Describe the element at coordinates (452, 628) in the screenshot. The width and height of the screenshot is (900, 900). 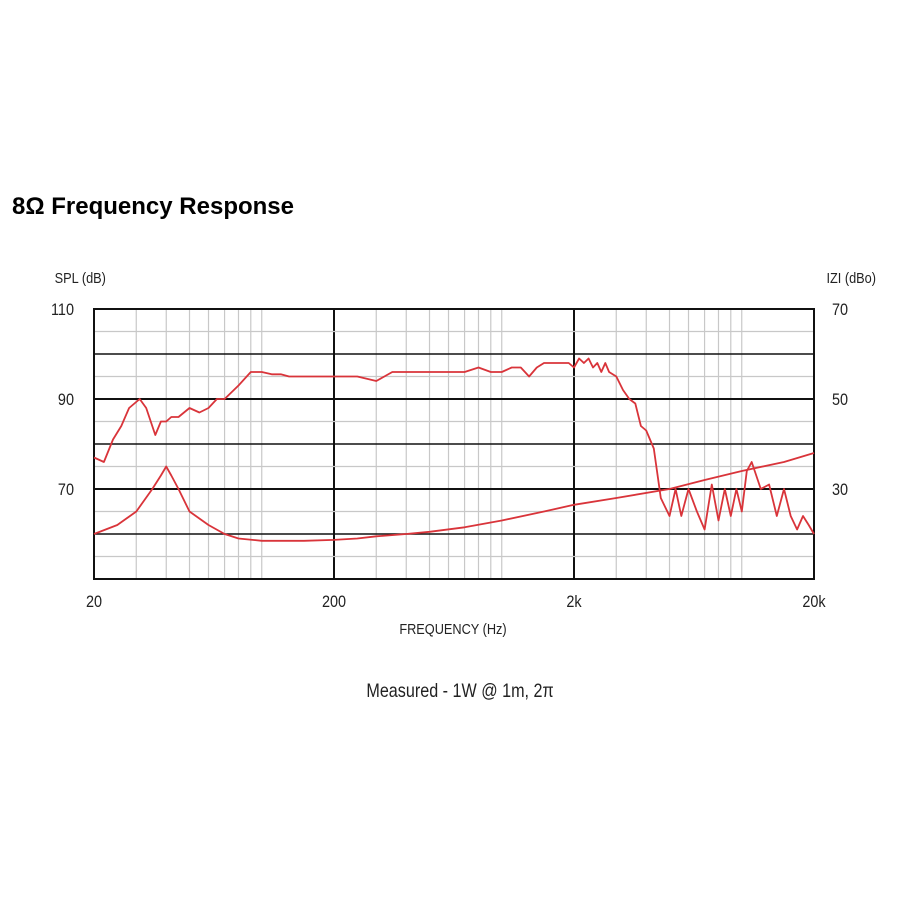
I see `x-axis-label: FREQUENCY (Hz)` at that location.